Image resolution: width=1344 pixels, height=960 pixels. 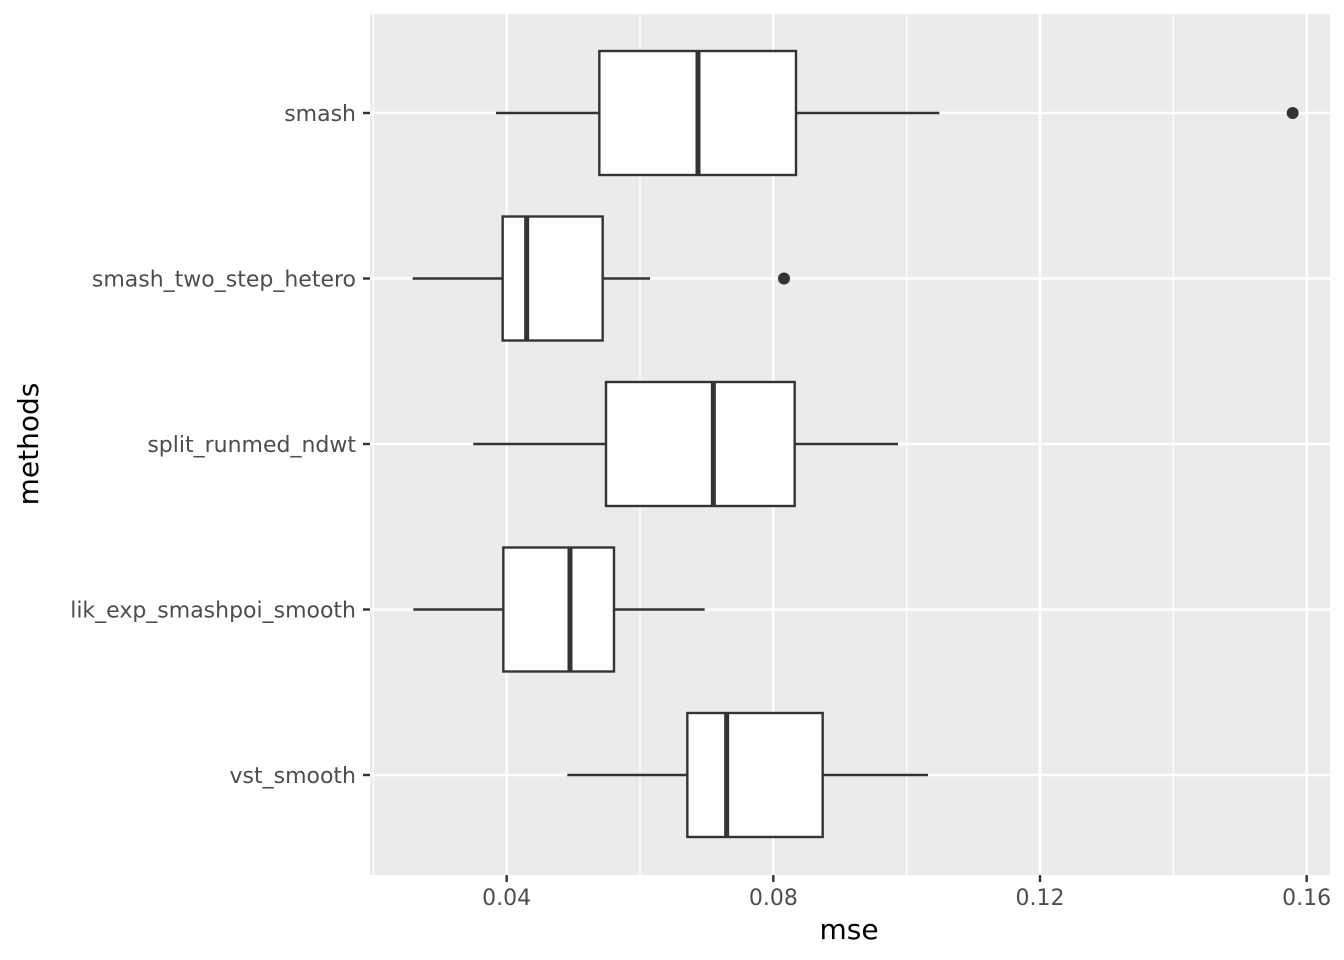 I want to click on x-tick-label: 0.12, so click(x=1040, y=898).